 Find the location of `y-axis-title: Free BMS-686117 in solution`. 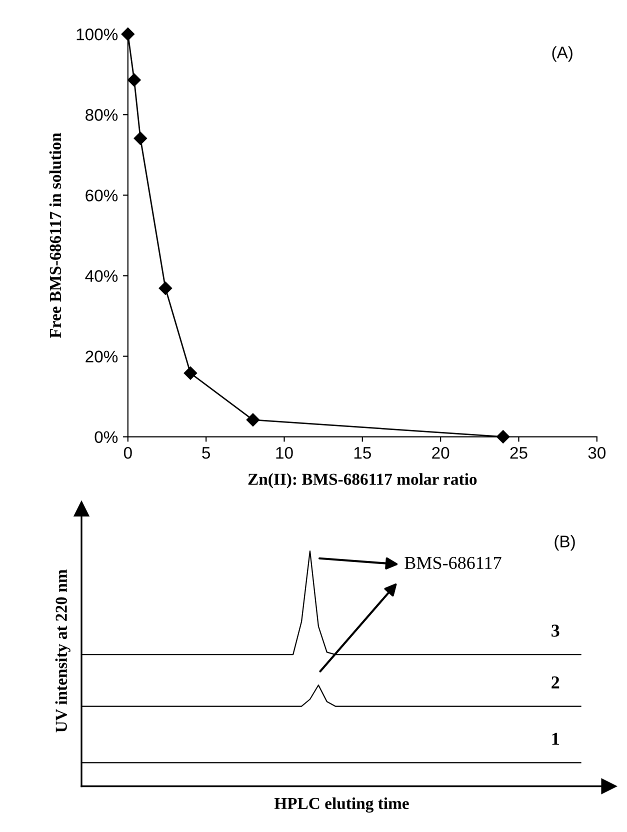

y-axis-title: Free BMS-686117 in solution is located at coordinates (55, 235).